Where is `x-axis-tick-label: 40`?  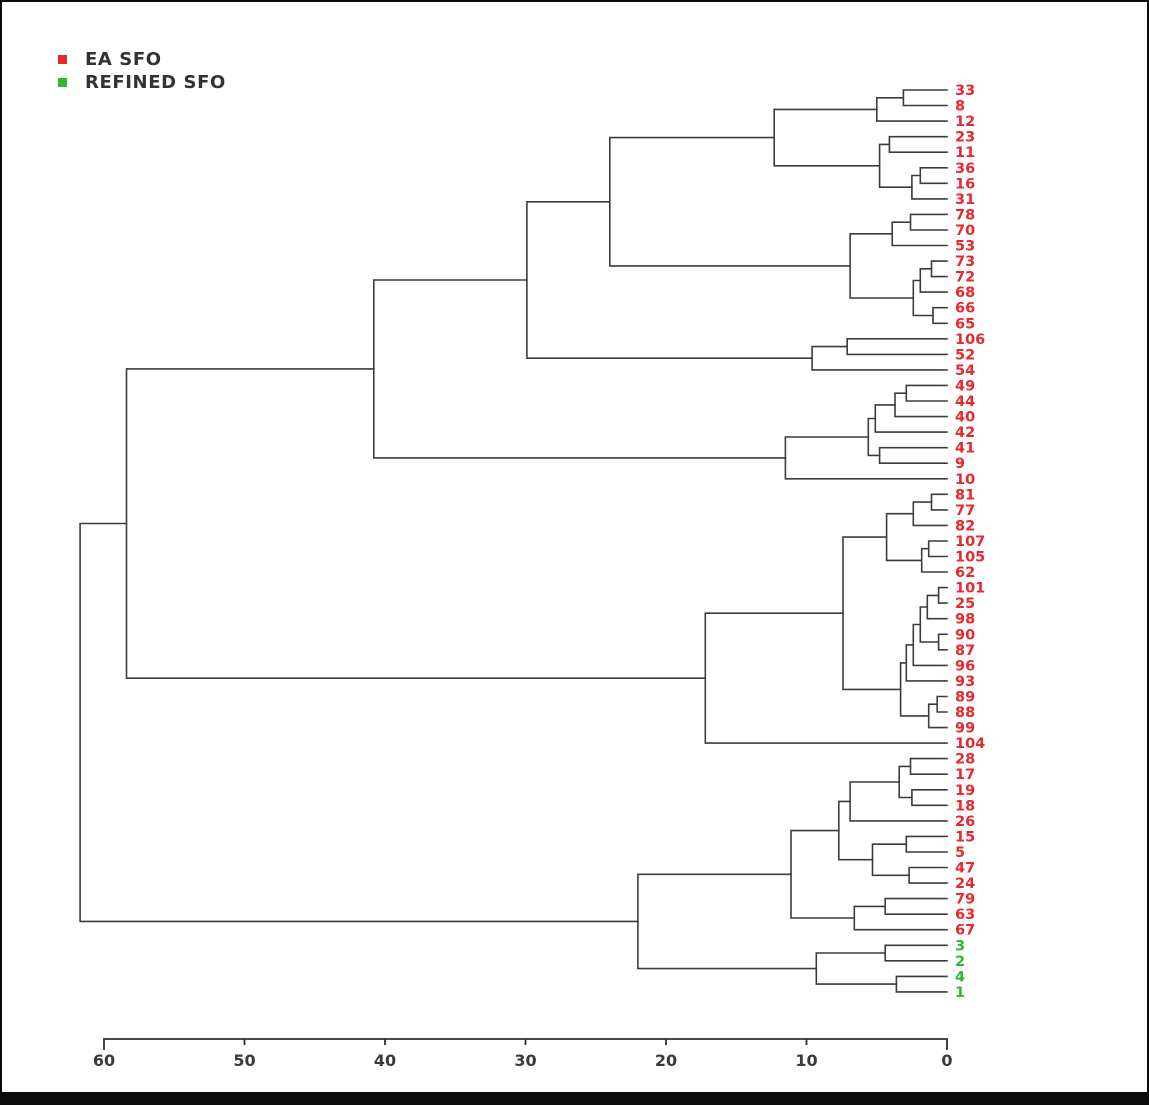
x-axis-tick-label: 40 is located at coordinates (385, 1060).